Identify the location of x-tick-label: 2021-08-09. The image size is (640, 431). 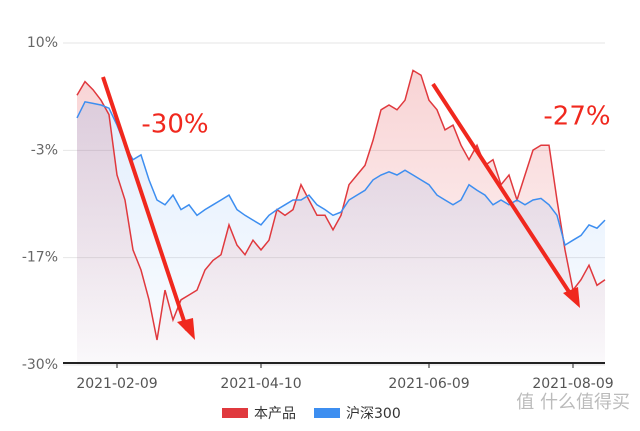
(572, 384).